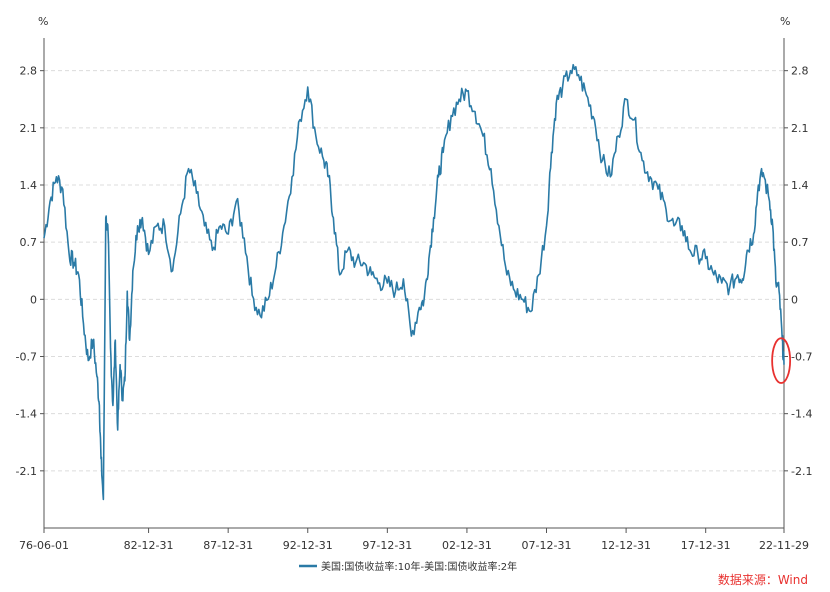  I want to click on right-y-tick-label: 2.8, so click(800, 71).